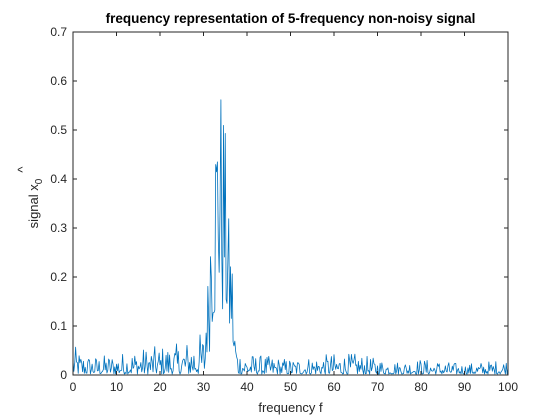 The height and width of the screenshot is (420, 560). What do you see at coordinates (33, 206) in the screenshot?
I see `y-axis-label-main: signal x` at bounding box center [33, 206].